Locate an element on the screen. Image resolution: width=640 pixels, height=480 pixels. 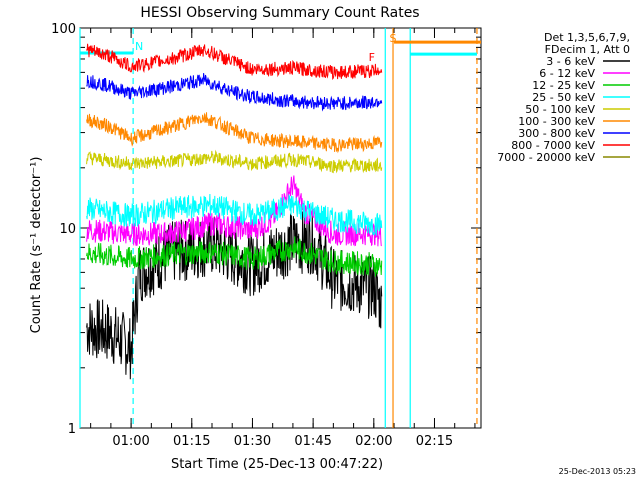
footer-timestamp: 25-Dec-2013 05:23 is located at coordinates (597, 471).